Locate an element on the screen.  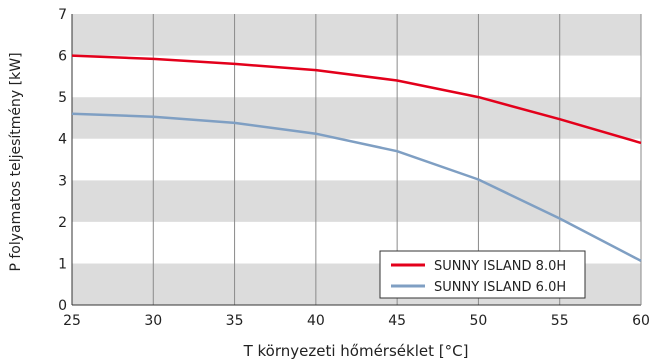
legend-box is located at coordinates (482, 274).